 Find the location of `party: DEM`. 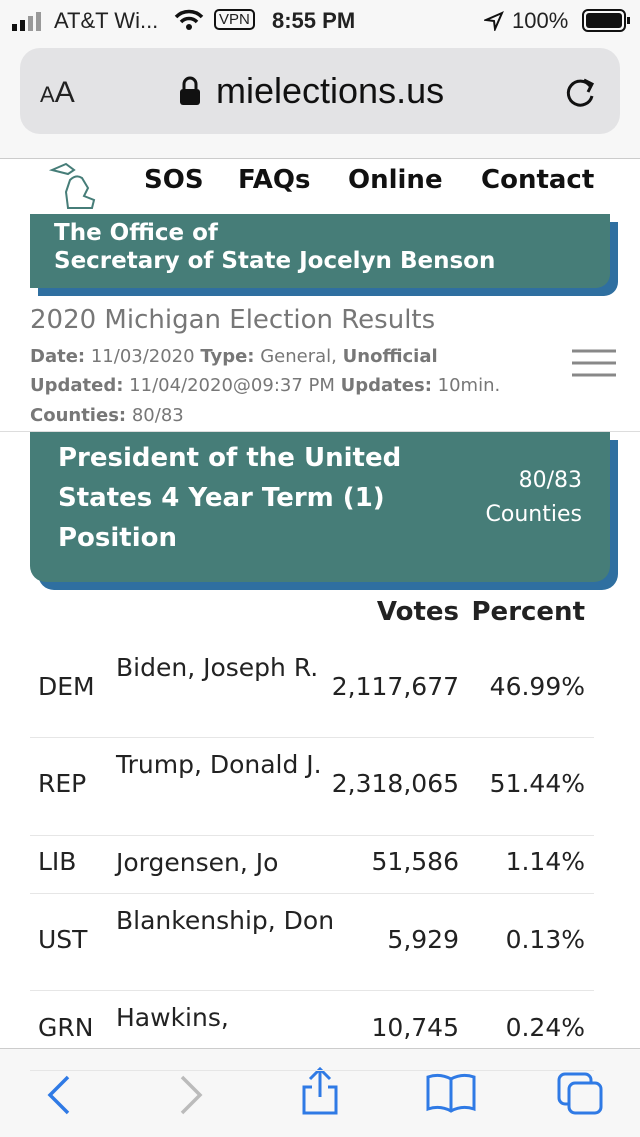

party: DEM is located at coordinates (66, 686).